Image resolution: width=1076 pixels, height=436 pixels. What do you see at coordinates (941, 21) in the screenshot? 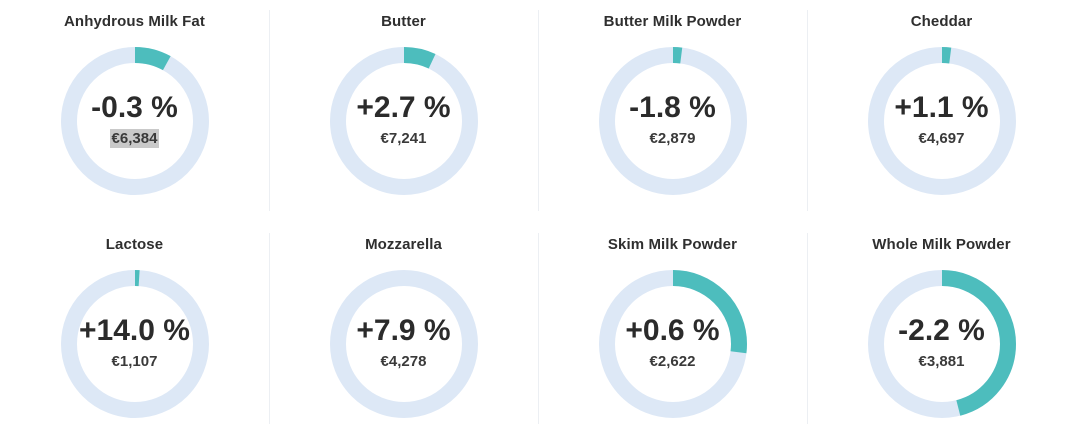
I see `product-title: Cheddar` at bounding box center [941, 21].